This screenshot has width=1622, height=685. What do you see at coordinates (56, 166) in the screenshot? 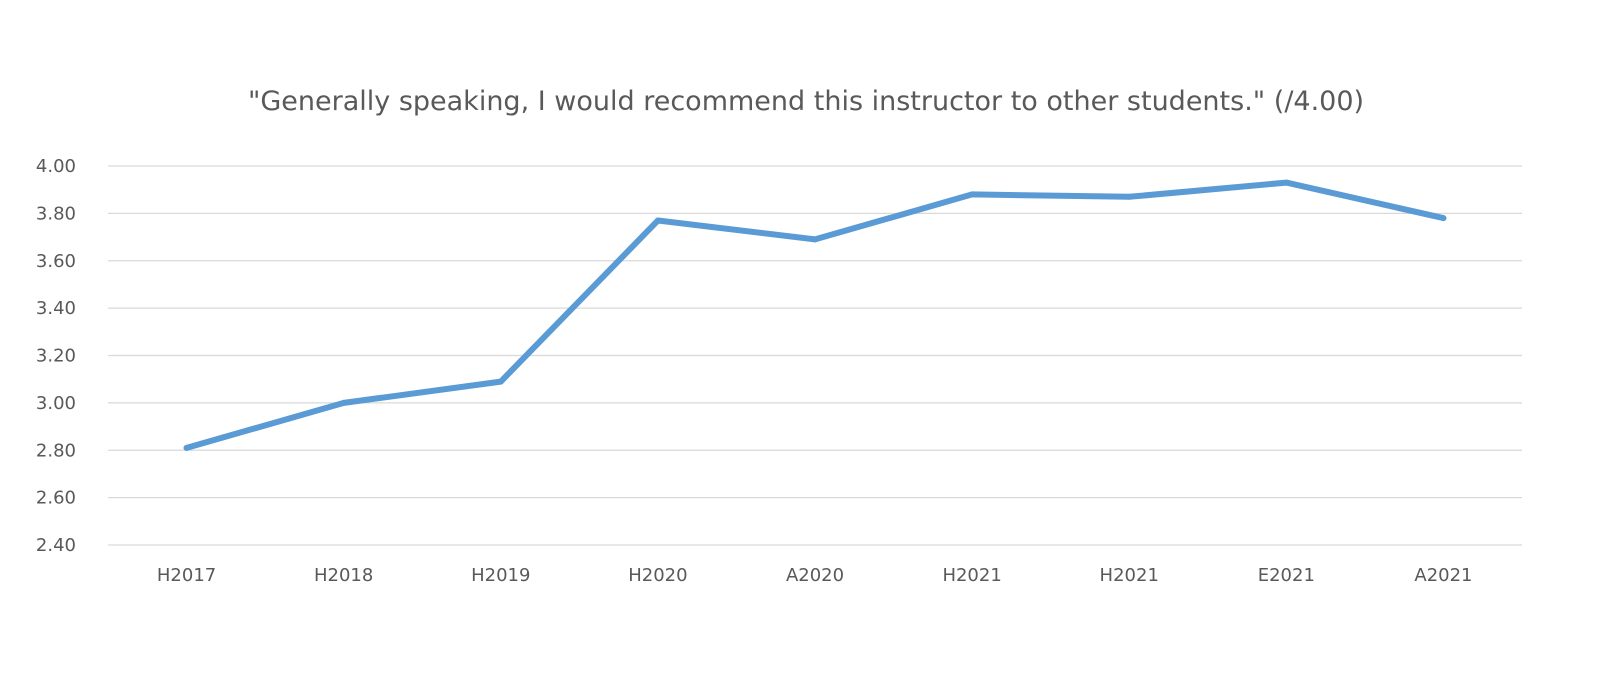
I see `y-tick-label: 4.00` at bounding box center [56, 166].